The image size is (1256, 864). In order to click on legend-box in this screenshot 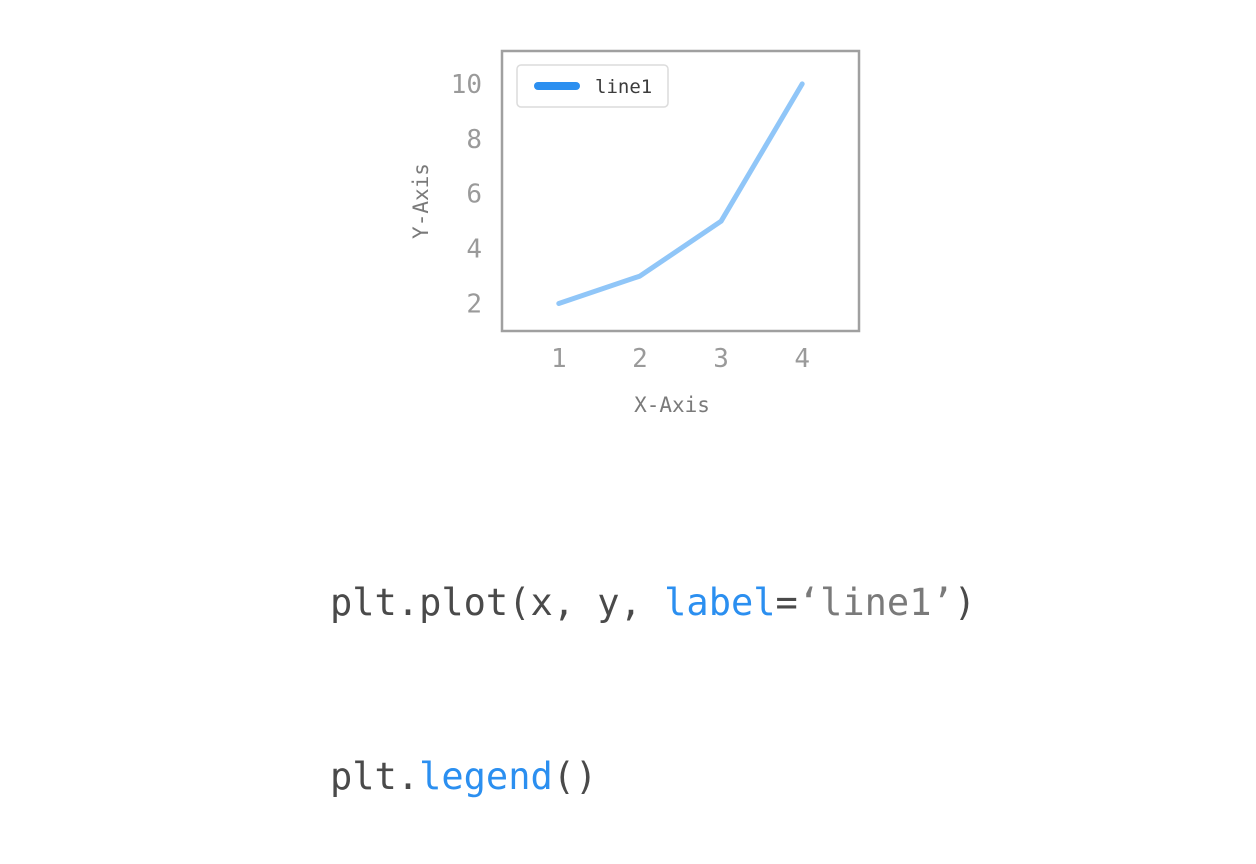, I will do `click(592, 86)`.